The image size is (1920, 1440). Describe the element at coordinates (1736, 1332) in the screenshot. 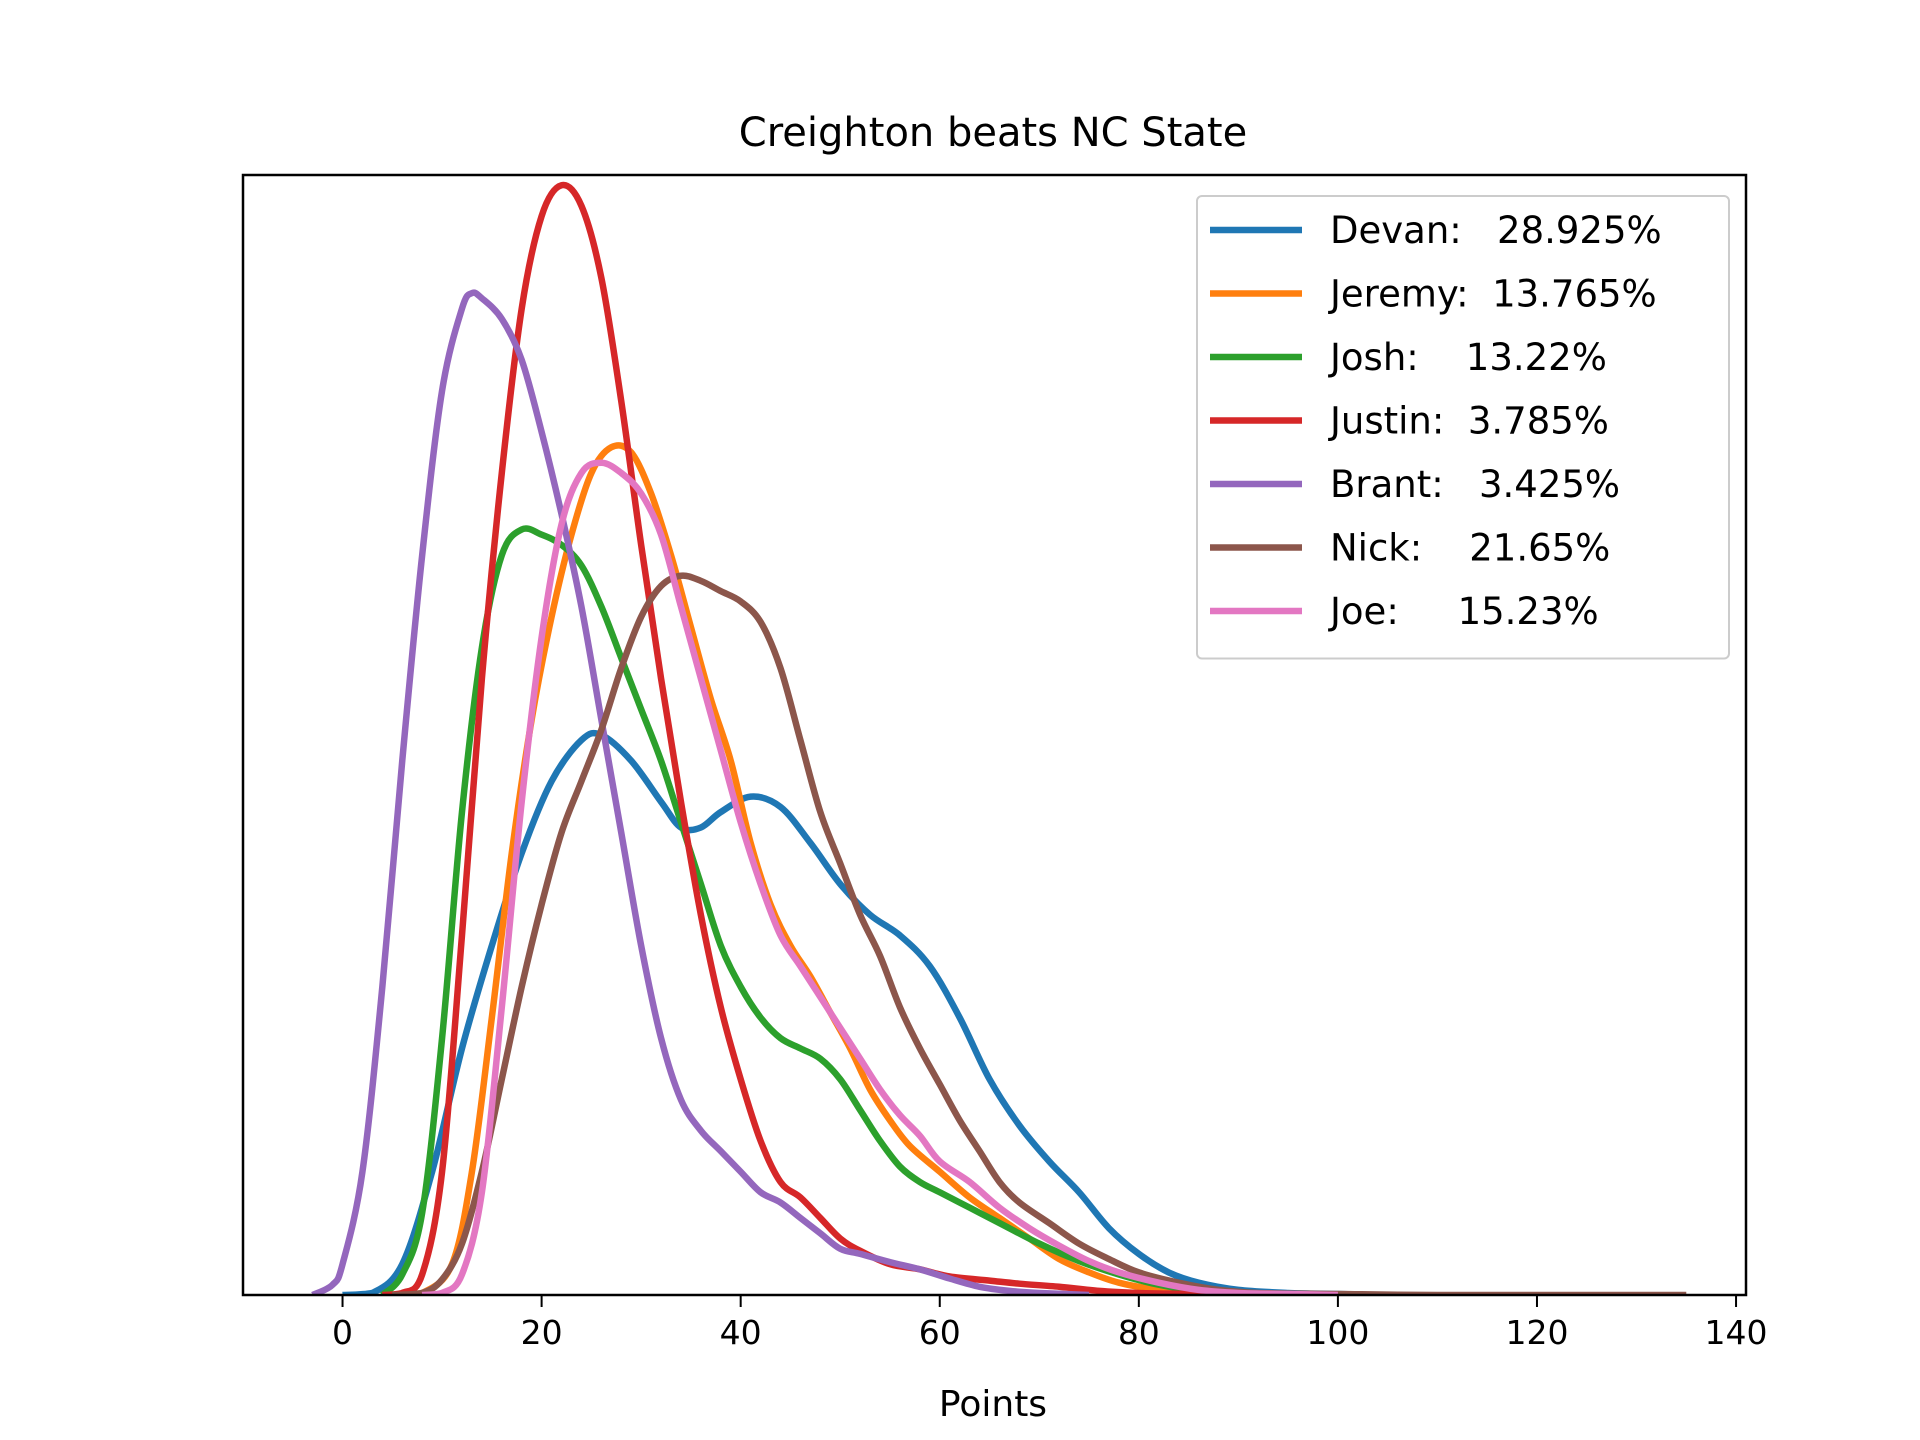

I see `x-tick-label-7: 140` at that location.